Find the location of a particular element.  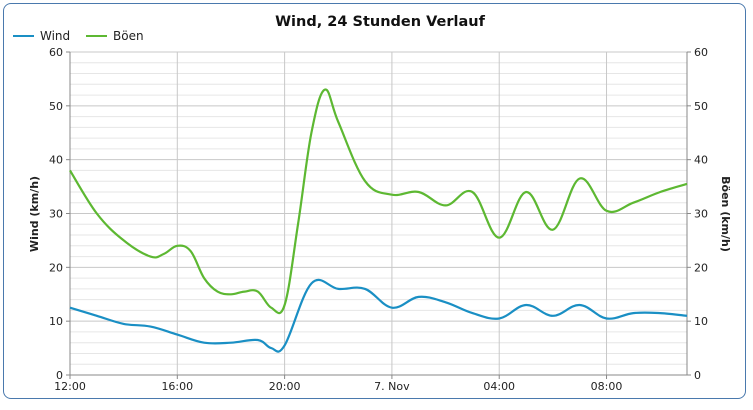

y-tick-label-right: 10 is located at coordinates (701, 321).